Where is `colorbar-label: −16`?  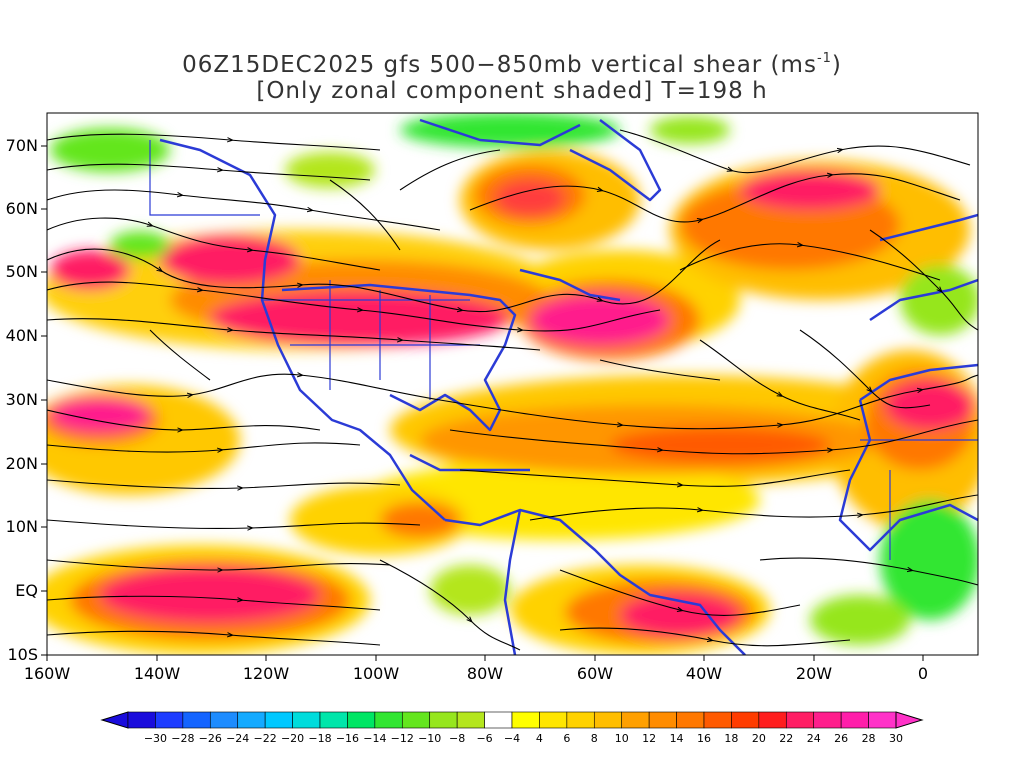
colorbar-label: −16 is located at coordinates (347, 738).